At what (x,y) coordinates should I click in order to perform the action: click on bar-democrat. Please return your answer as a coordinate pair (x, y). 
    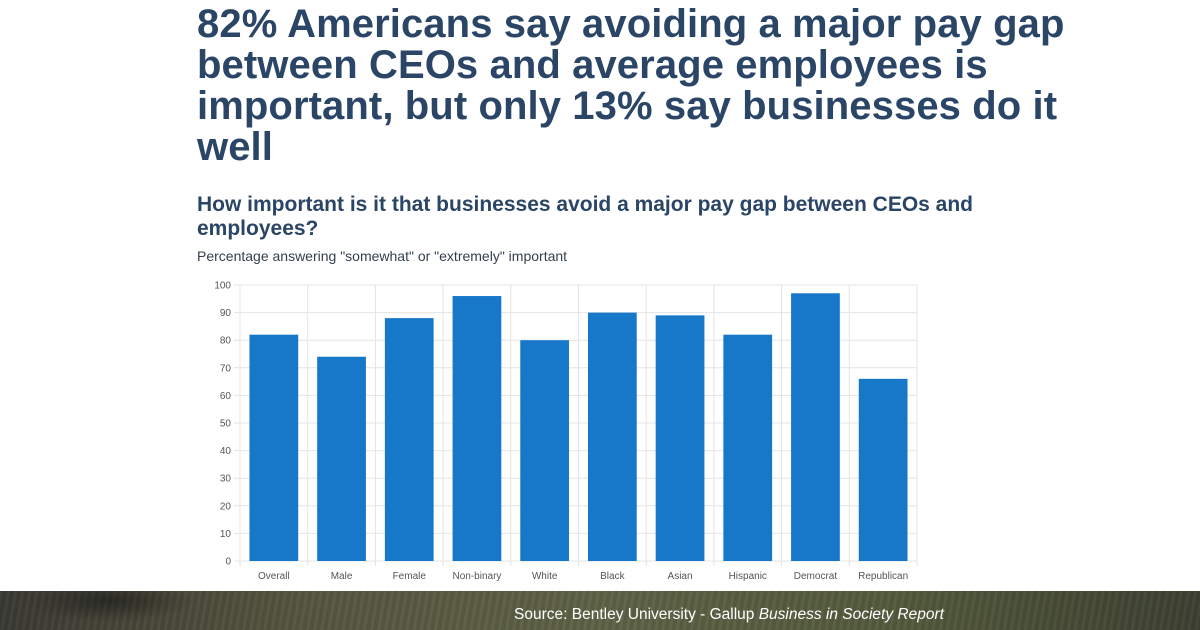
    Looking at the image, I should click on (815, 427).